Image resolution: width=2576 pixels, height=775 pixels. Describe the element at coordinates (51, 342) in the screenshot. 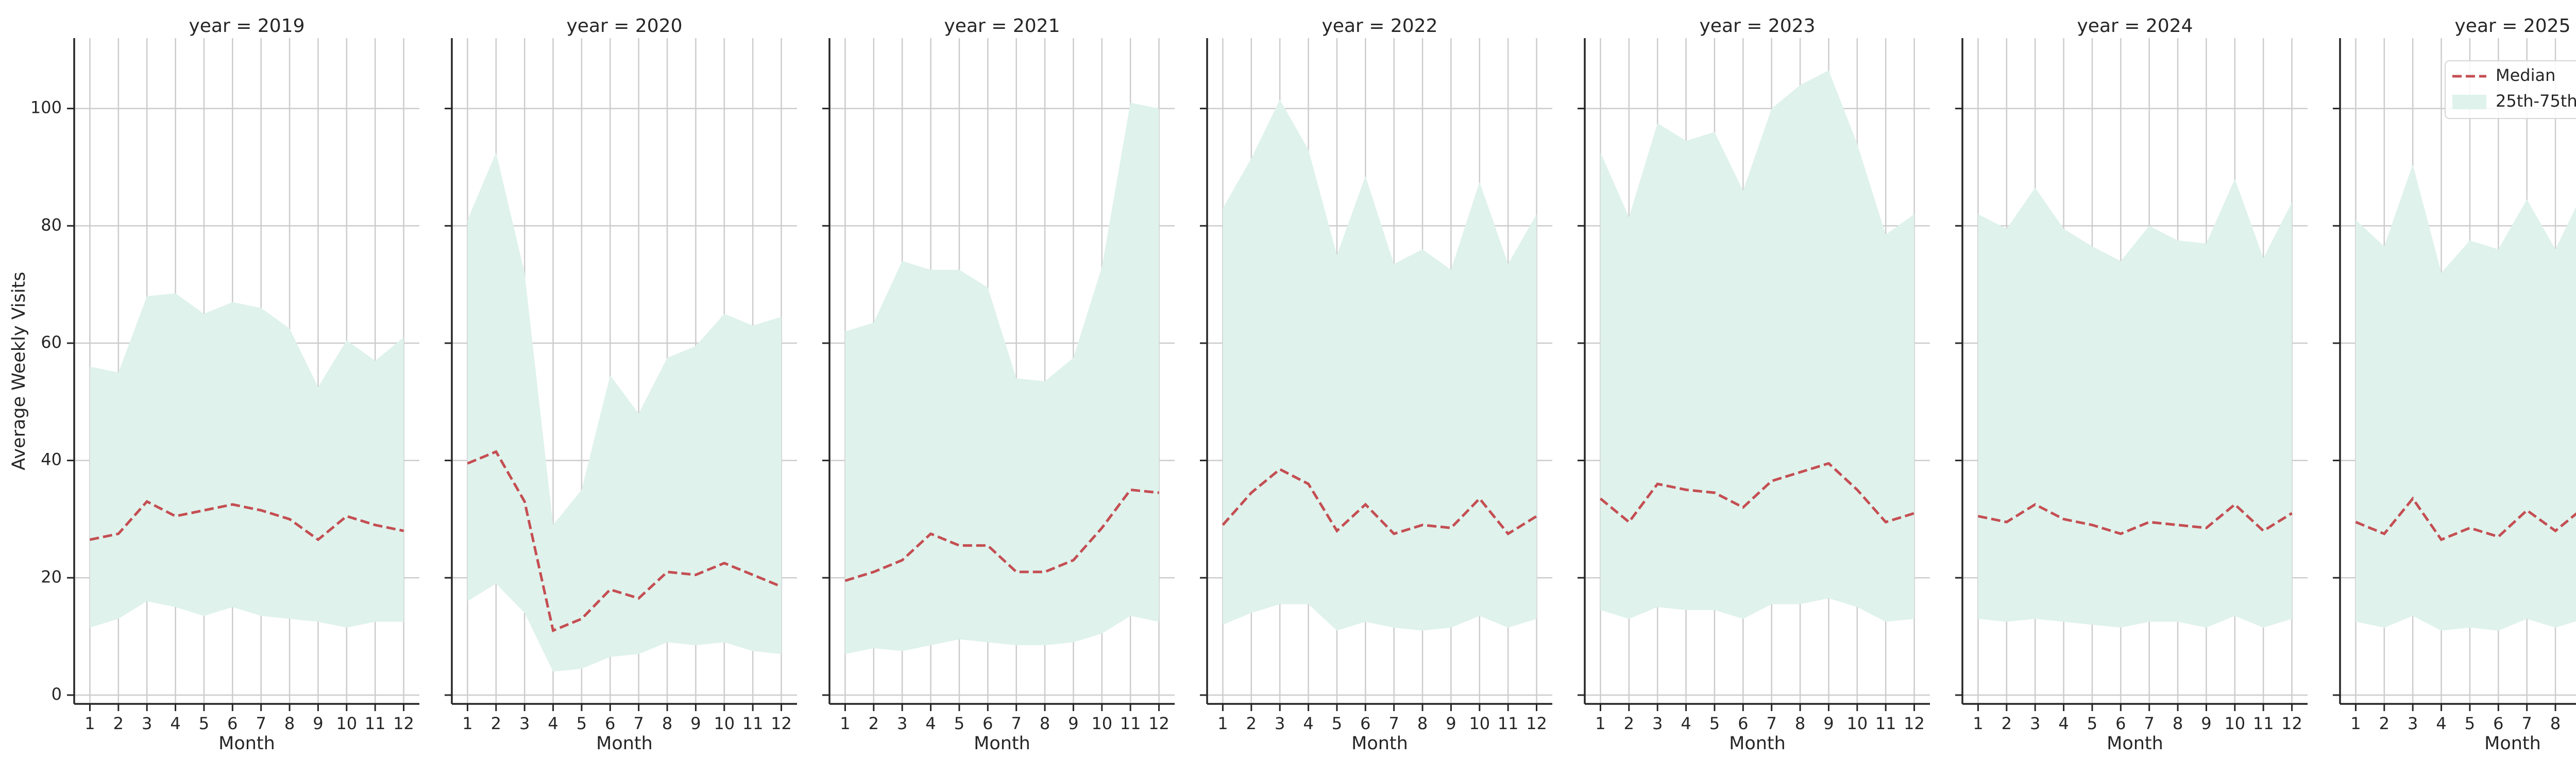

I see `y-tick-label: 60` at that location.